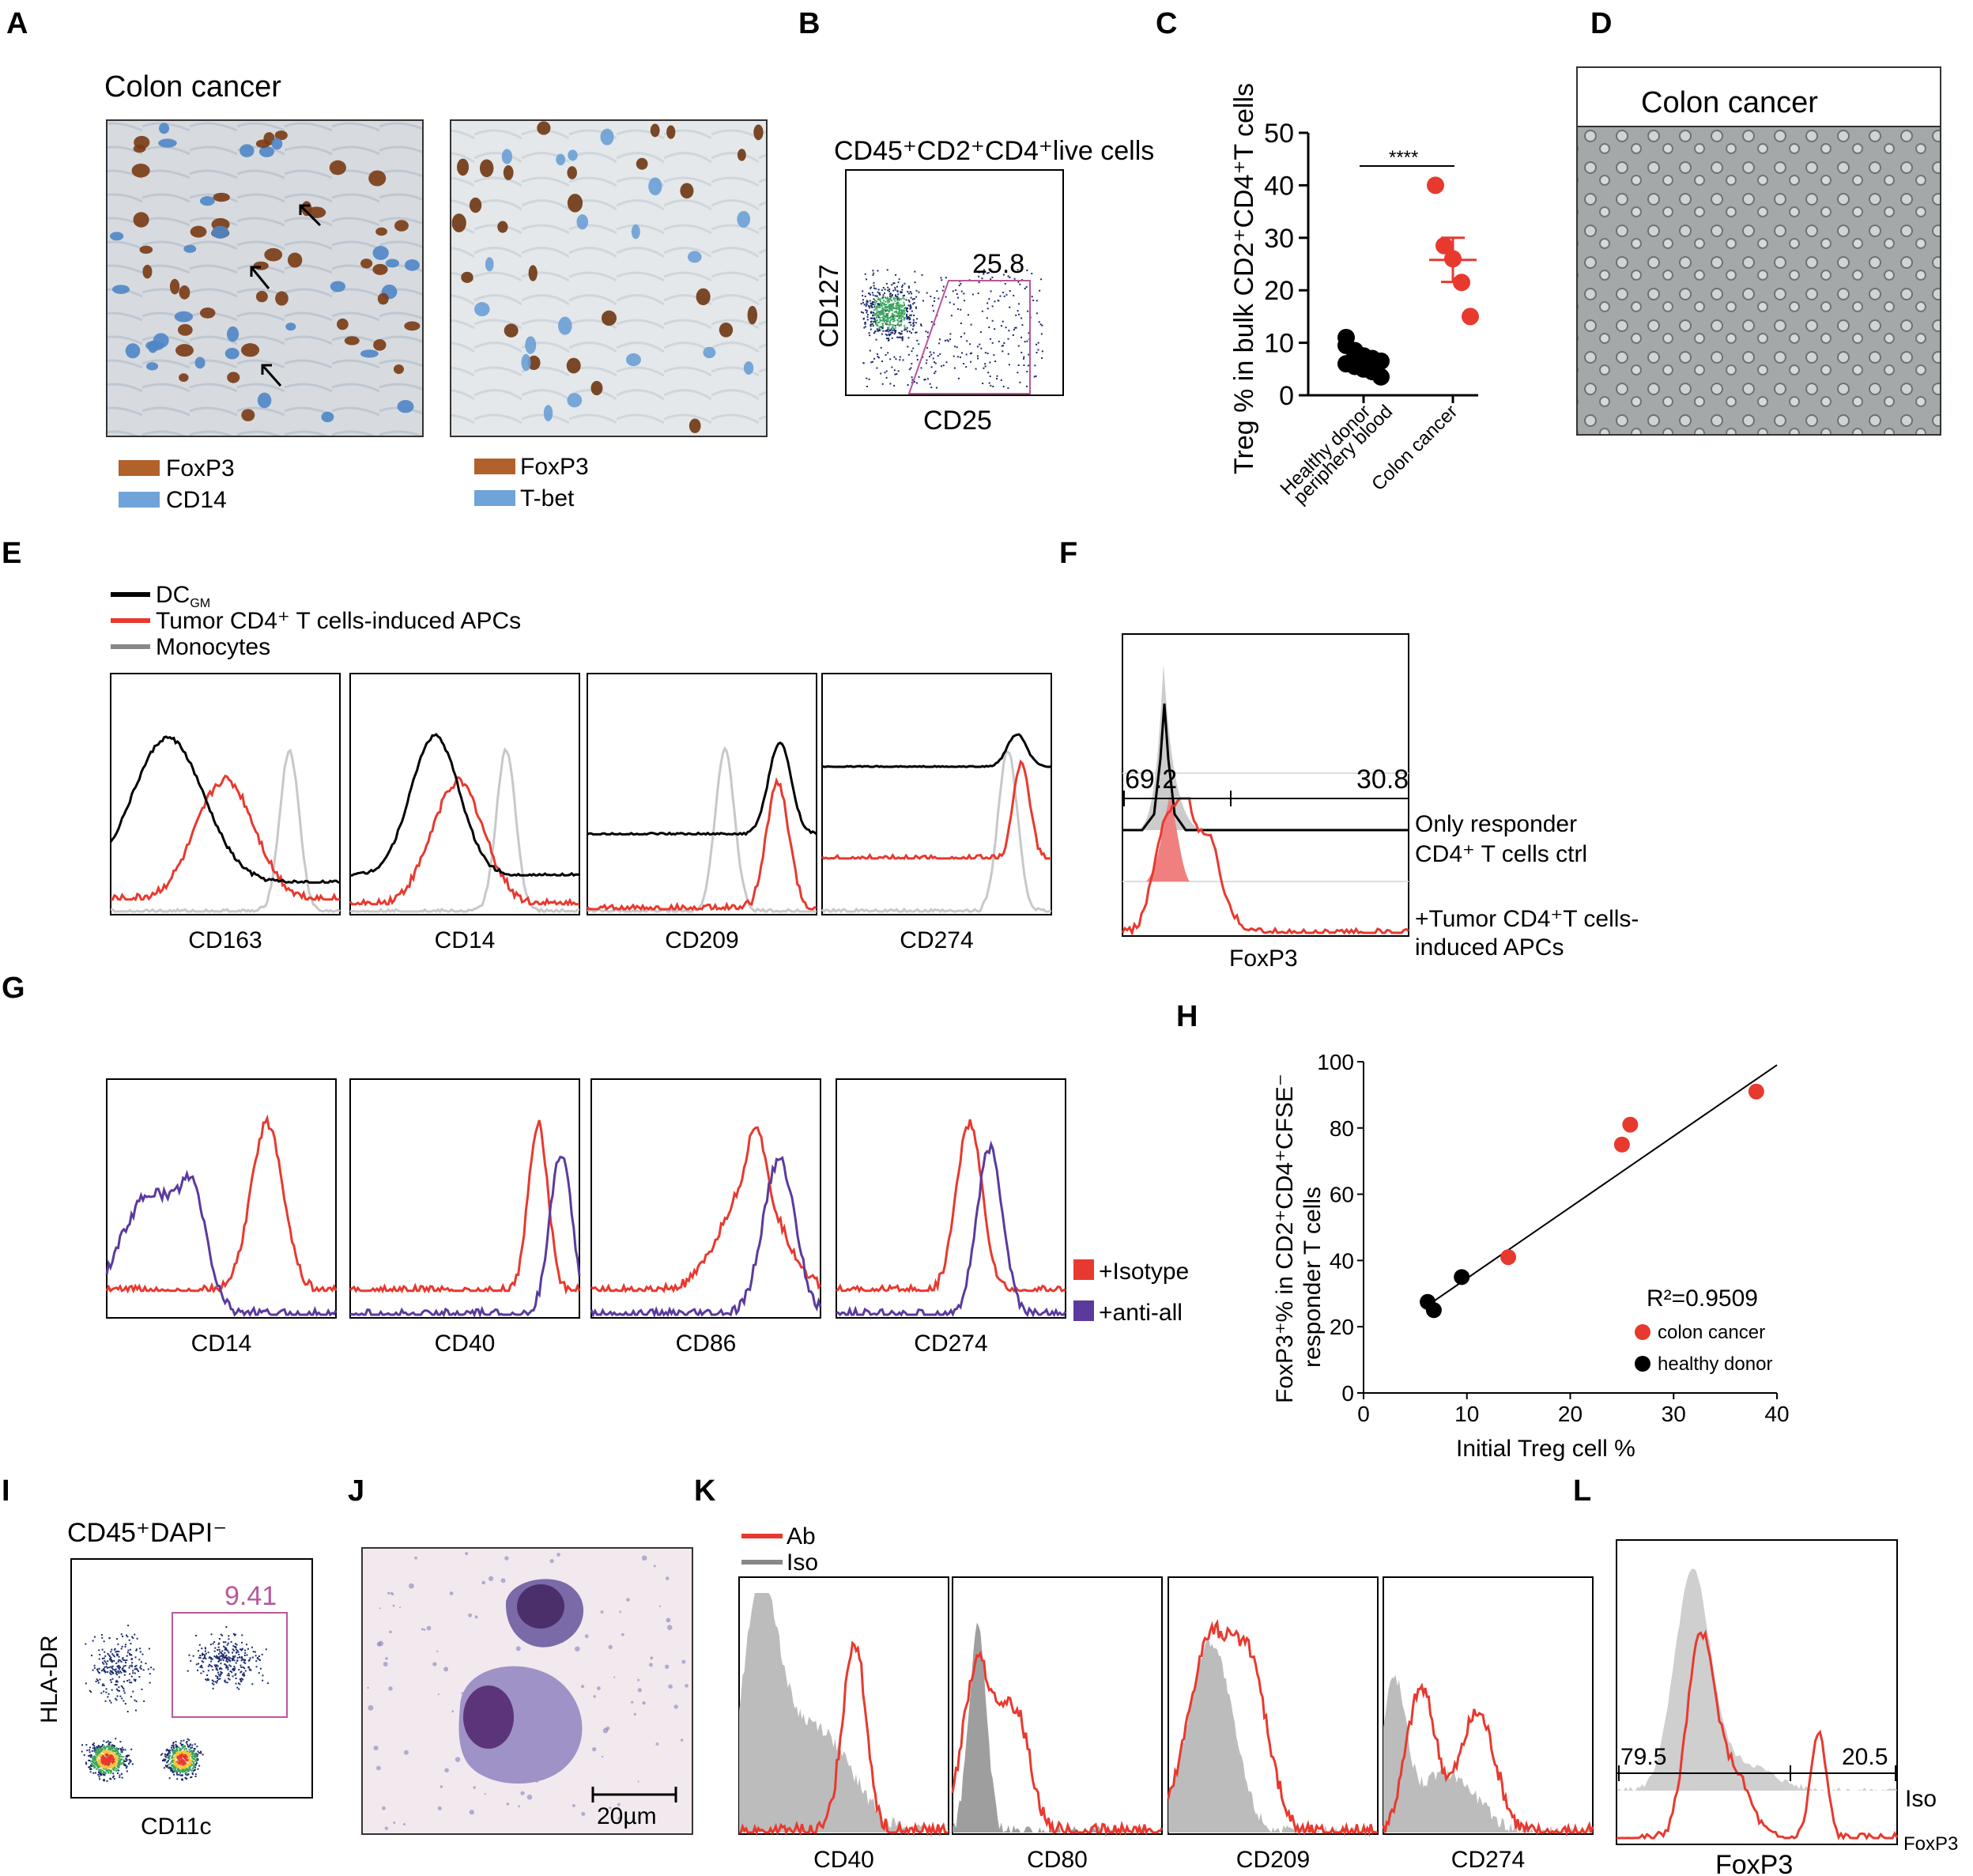 The image size is (1973, 1876). Describe the element at coordinates (655, 130) in the screenshot. I see `foxp3-cell` at that location.